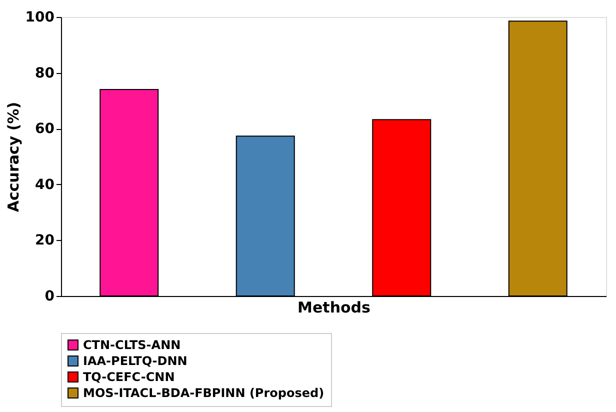  What do you see at coordinates (45, 240) in the screenshot?
I see `y-tick-label: 20` at bounding box center [45, 240].